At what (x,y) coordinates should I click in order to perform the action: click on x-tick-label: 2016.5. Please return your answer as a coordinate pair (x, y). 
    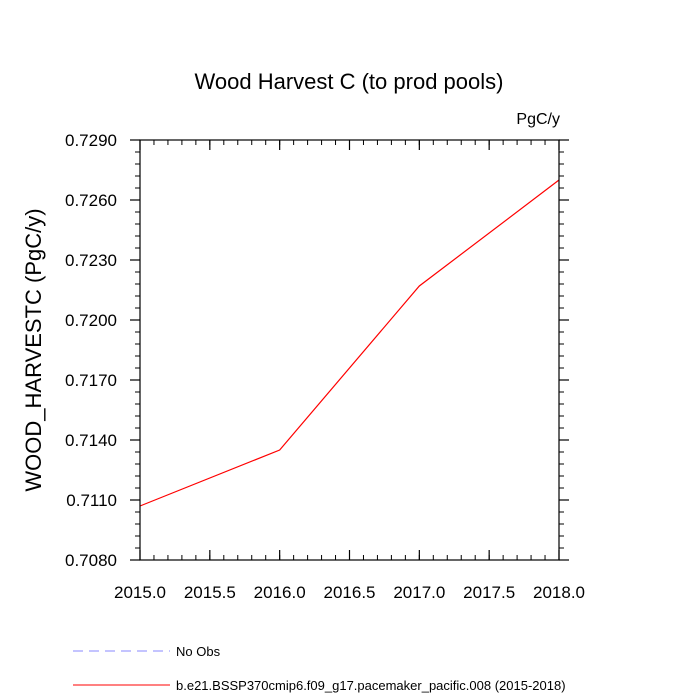
    Looking at the image, I should click on (350, 592).